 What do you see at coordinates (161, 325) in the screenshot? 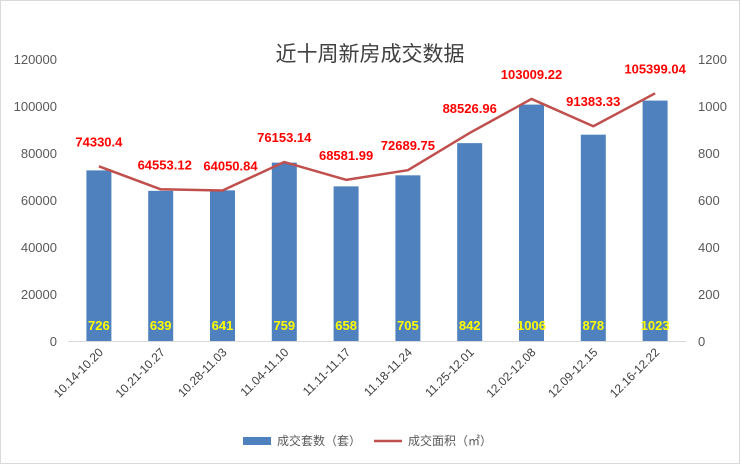
I see `bar-data-label: 639` at bounding box center [161, 325].